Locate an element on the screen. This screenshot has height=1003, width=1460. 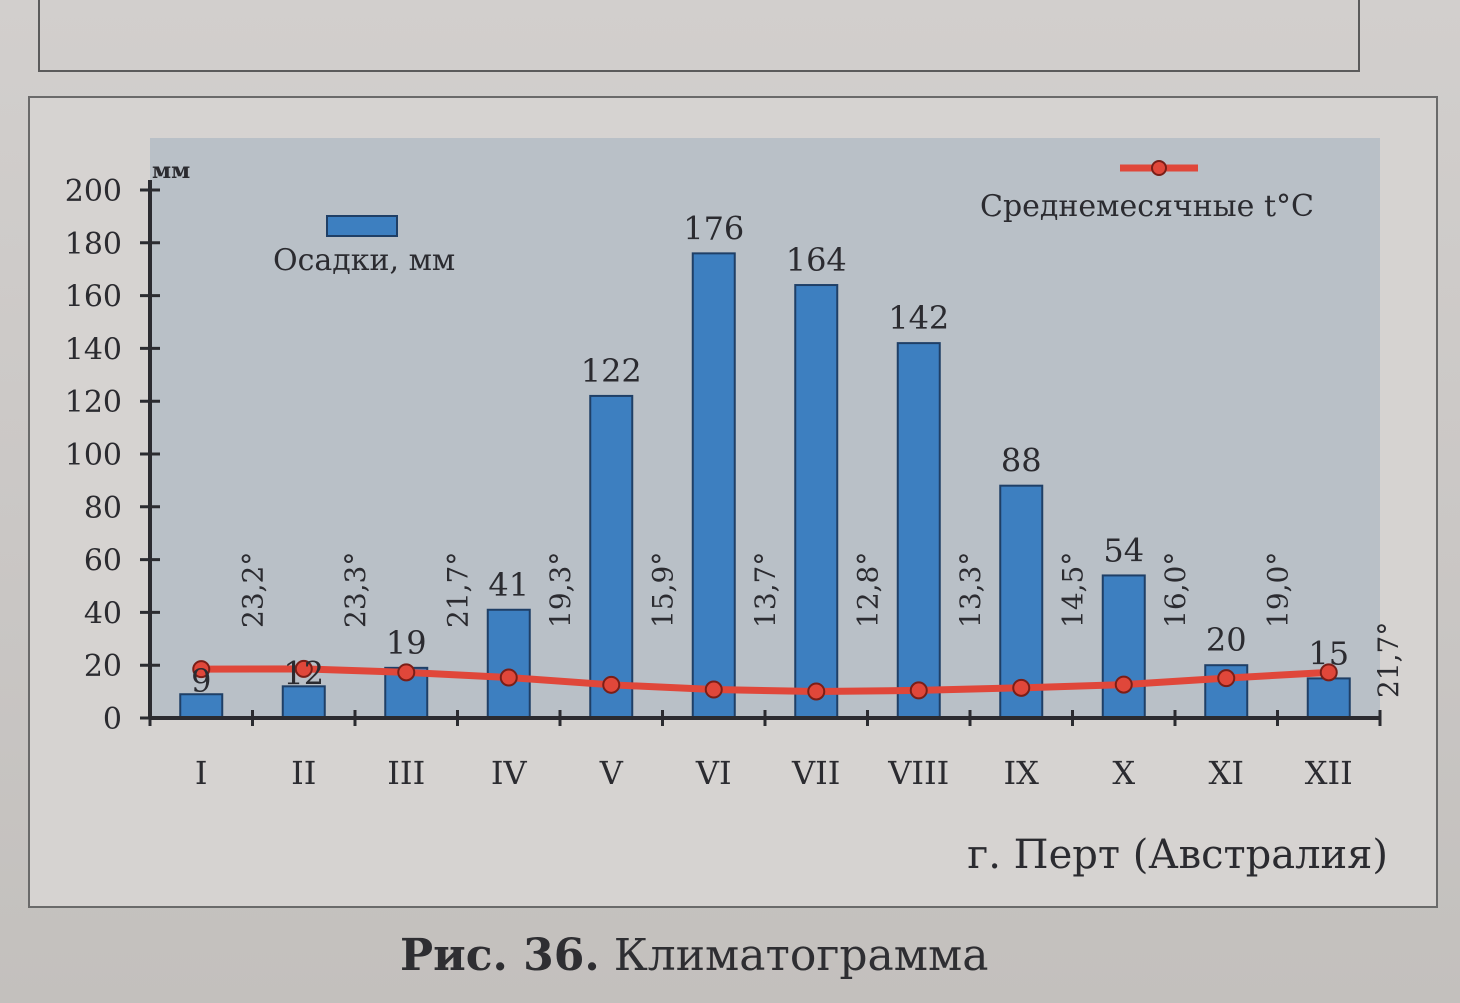
y-axis-unit: мм is located at coordinates (171, 171).